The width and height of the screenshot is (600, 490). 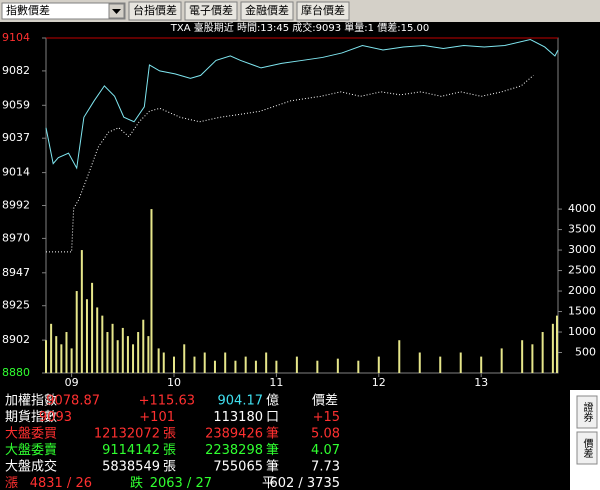 I want to click on x-tick-label: 10, so click(x=174, y=382).